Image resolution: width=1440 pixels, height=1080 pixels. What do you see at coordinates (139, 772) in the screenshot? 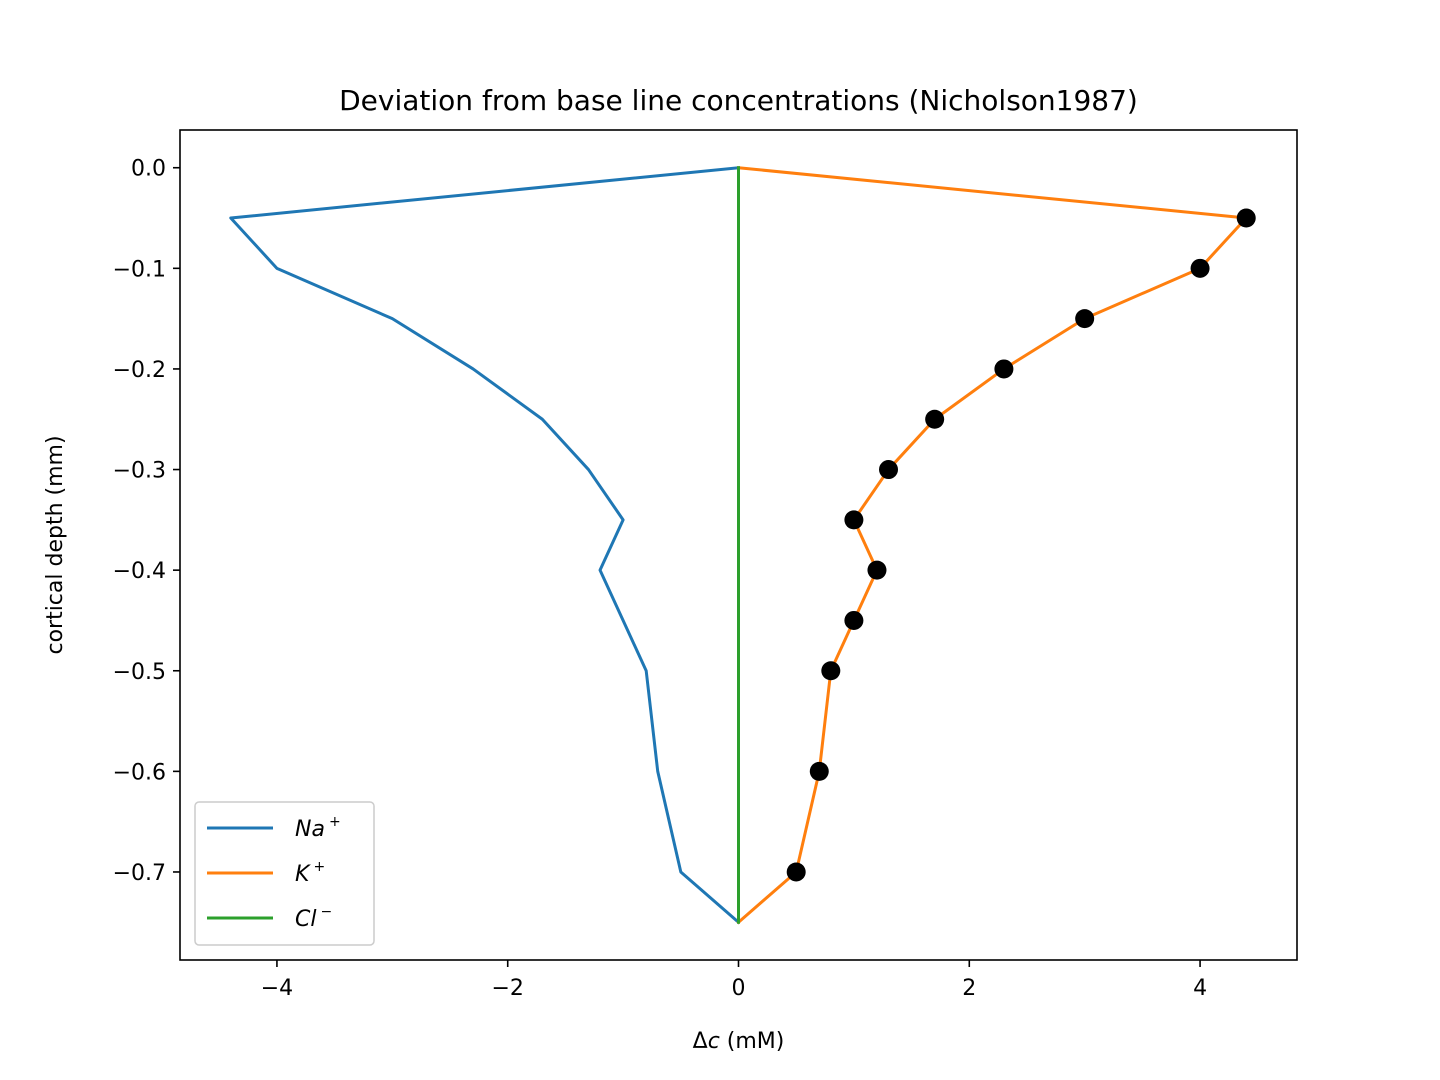
I see `y-tick-label: −0.6` at bounding box center [139, 772].